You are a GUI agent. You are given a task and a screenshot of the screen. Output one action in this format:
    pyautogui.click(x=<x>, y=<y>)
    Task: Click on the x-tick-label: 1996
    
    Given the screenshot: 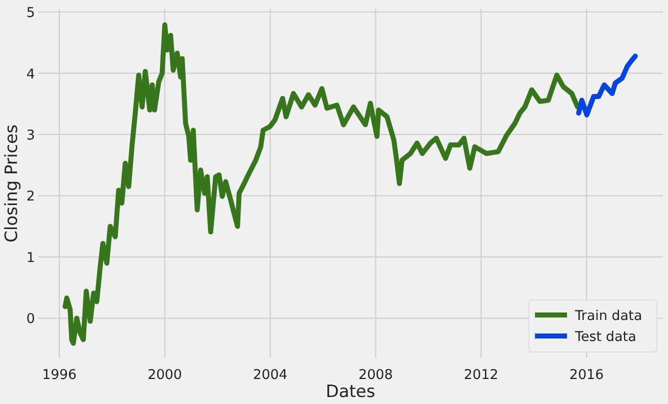 What is the action you would take?
    pyautogui.click(x=59, y=375)
    